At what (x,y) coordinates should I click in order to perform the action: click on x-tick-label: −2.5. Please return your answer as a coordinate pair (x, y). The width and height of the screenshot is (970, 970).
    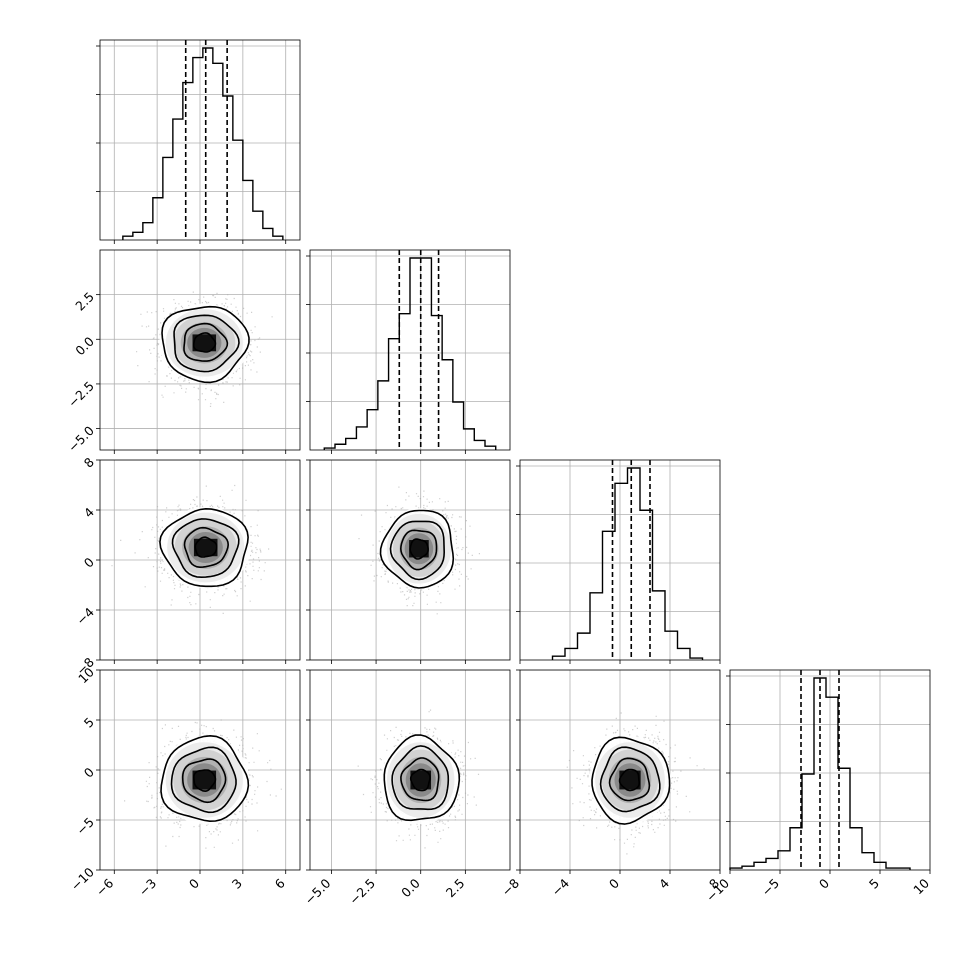
    Looking at the image, I should click on (362, 892).